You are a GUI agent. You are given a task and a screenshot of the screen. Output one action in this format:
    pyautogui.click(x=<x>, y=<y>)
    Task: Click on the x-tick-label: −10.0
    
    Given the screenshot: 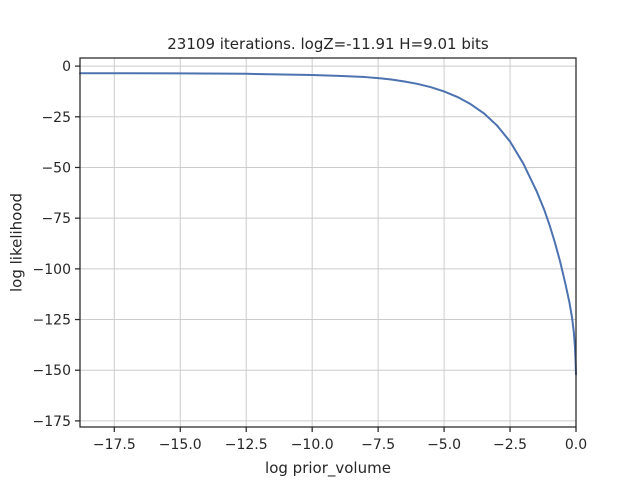 What is the action you would take?
    pyautogui.click(x=312, y=445)
    